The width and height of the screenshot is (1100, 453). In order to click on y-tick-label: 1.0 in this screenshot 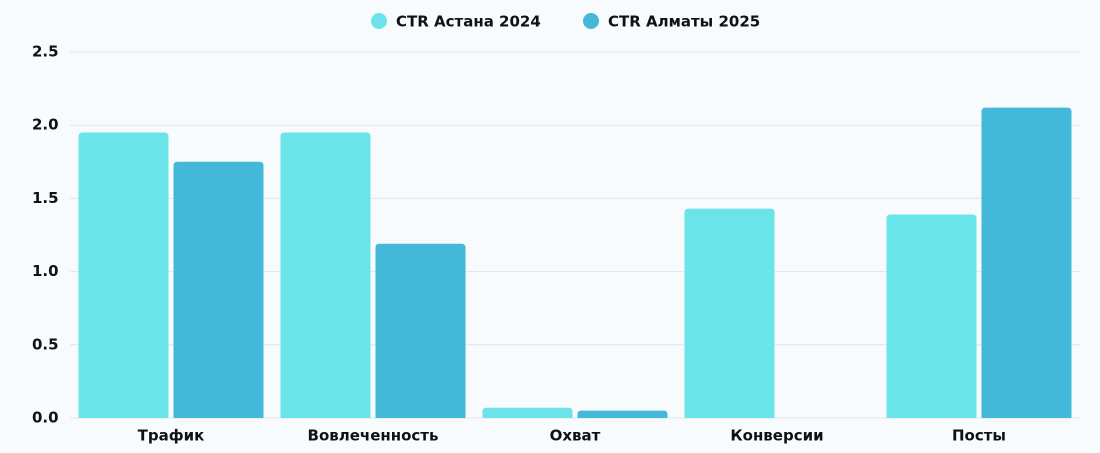, I will do `click(45, 271)`.